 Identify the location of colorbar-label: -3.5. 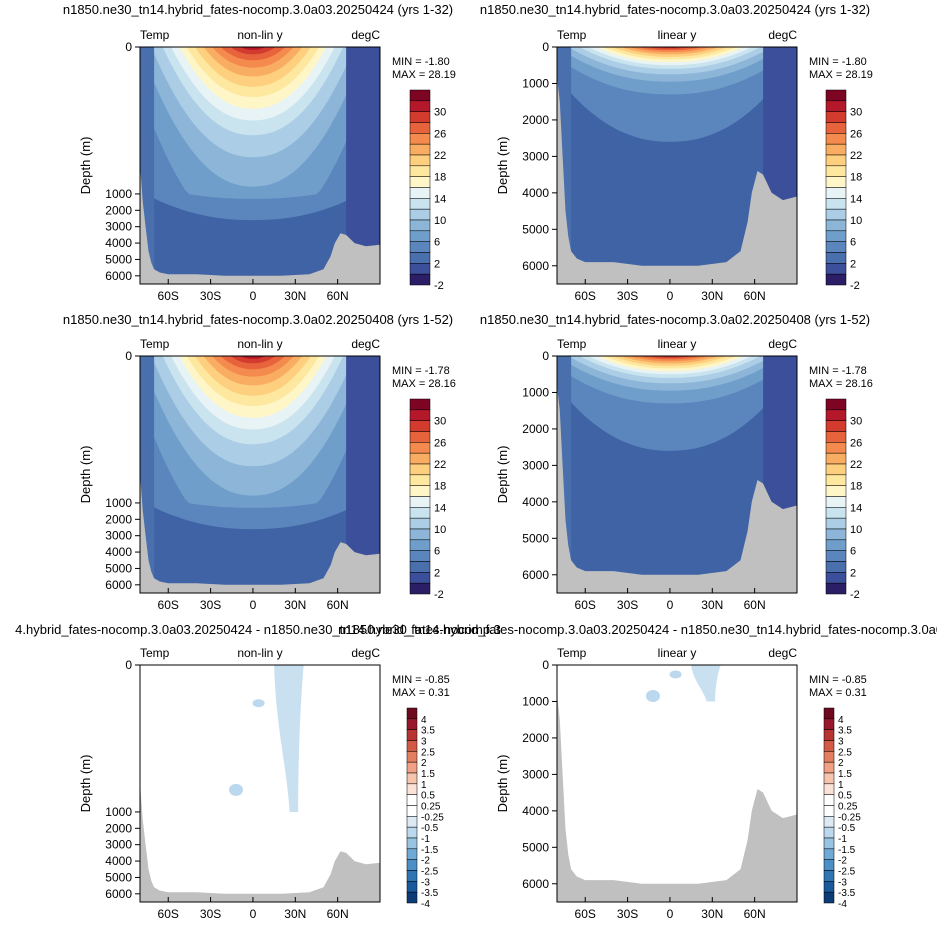
(847, 893).